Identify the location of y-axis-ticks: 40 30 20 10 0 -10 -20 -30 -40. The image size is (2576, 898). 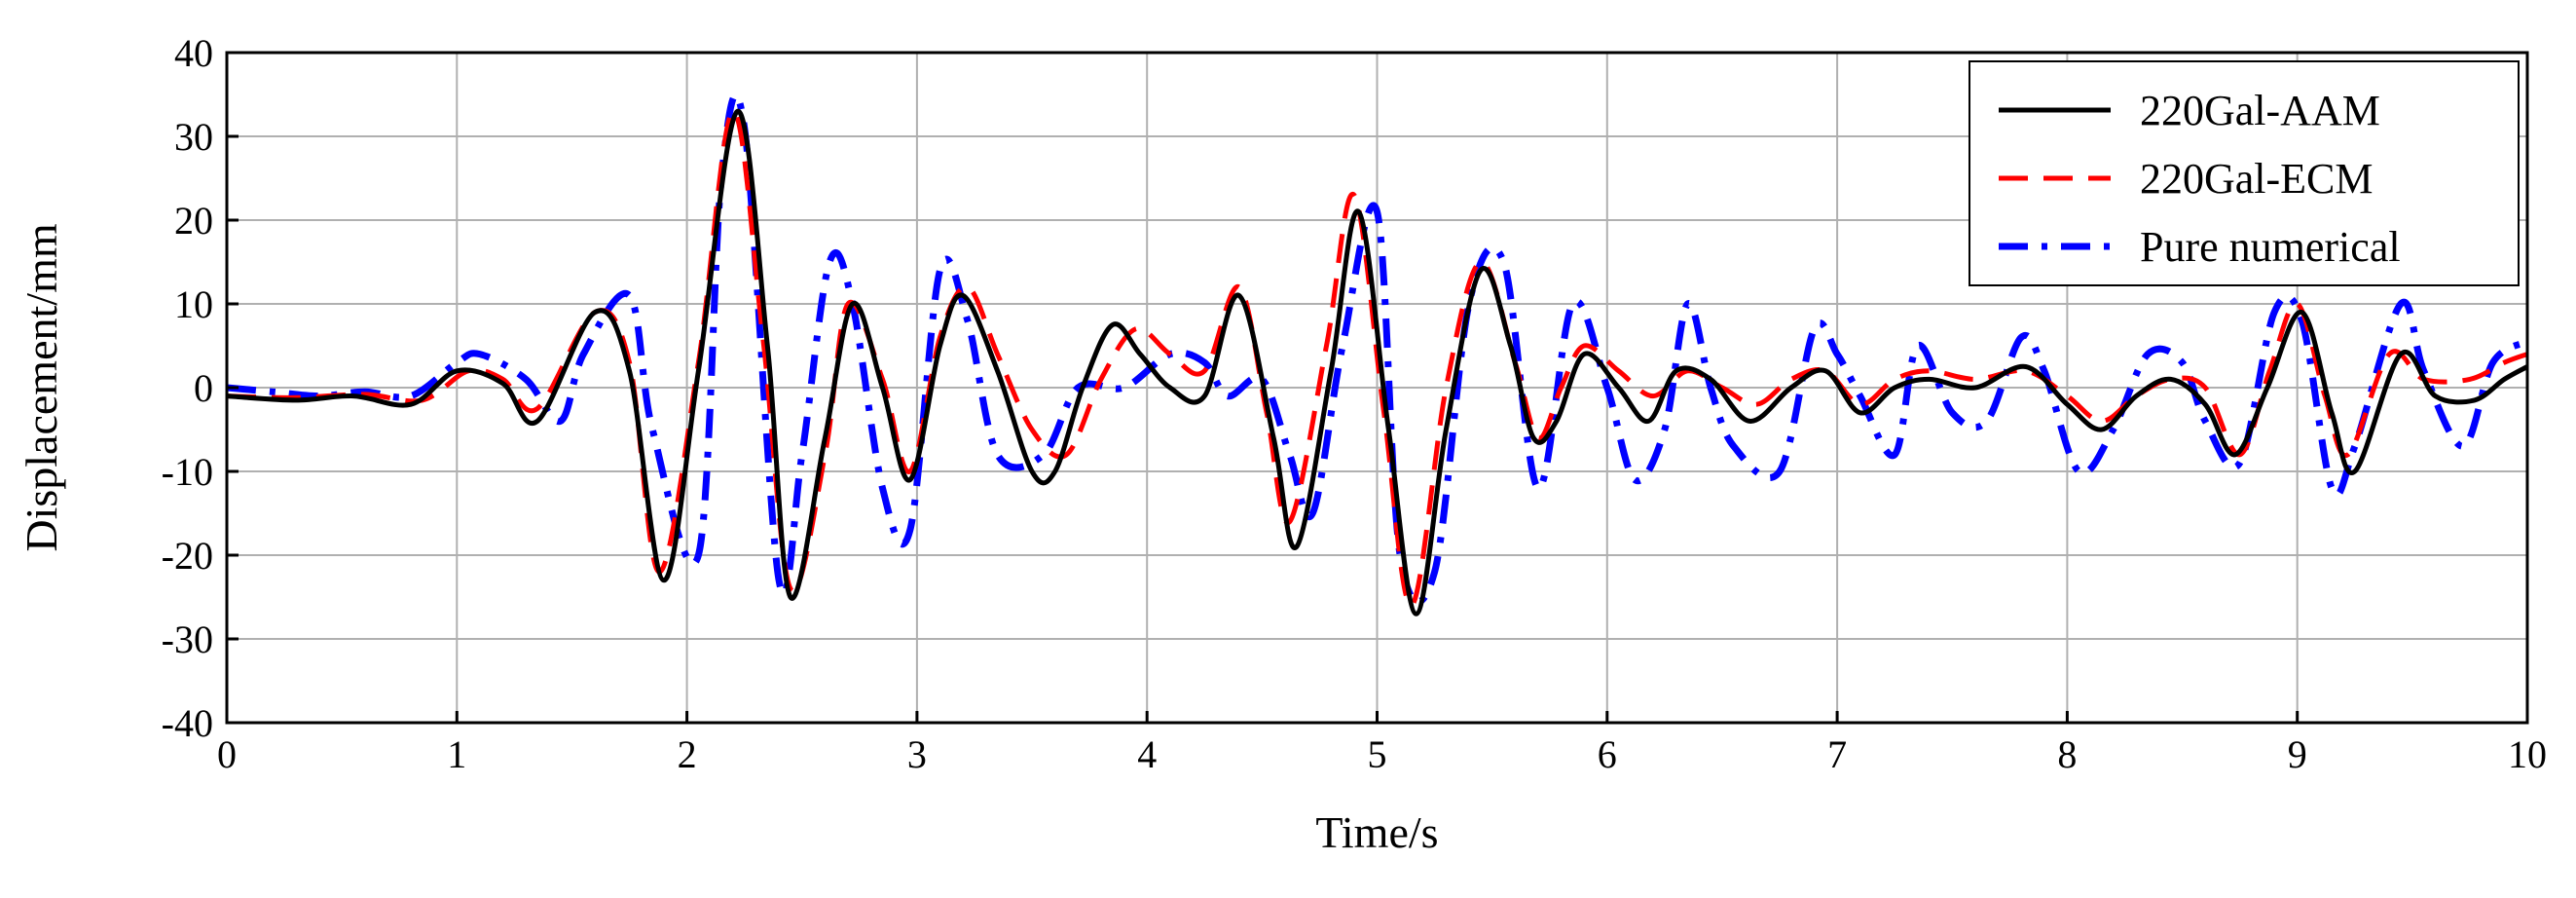
(200, 388).